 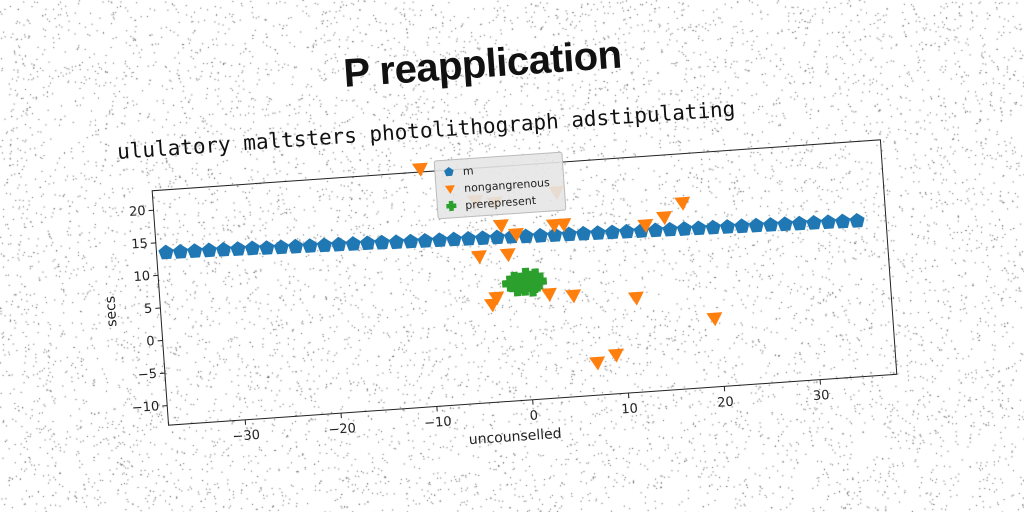 I want to click on y-tick-label: −5, so click(x=147, y=375).